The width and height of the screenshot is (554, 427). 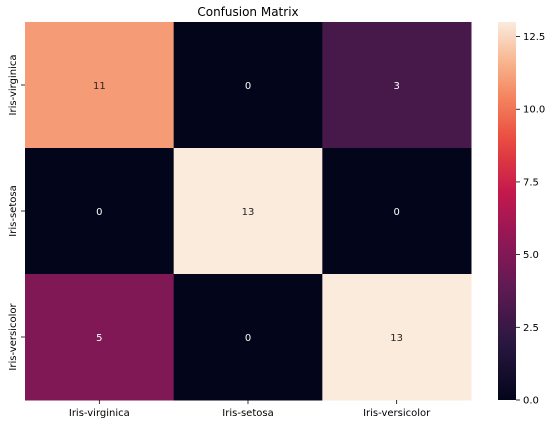 I want to click on cell-value-label: 5, so click(x=99, y=338).